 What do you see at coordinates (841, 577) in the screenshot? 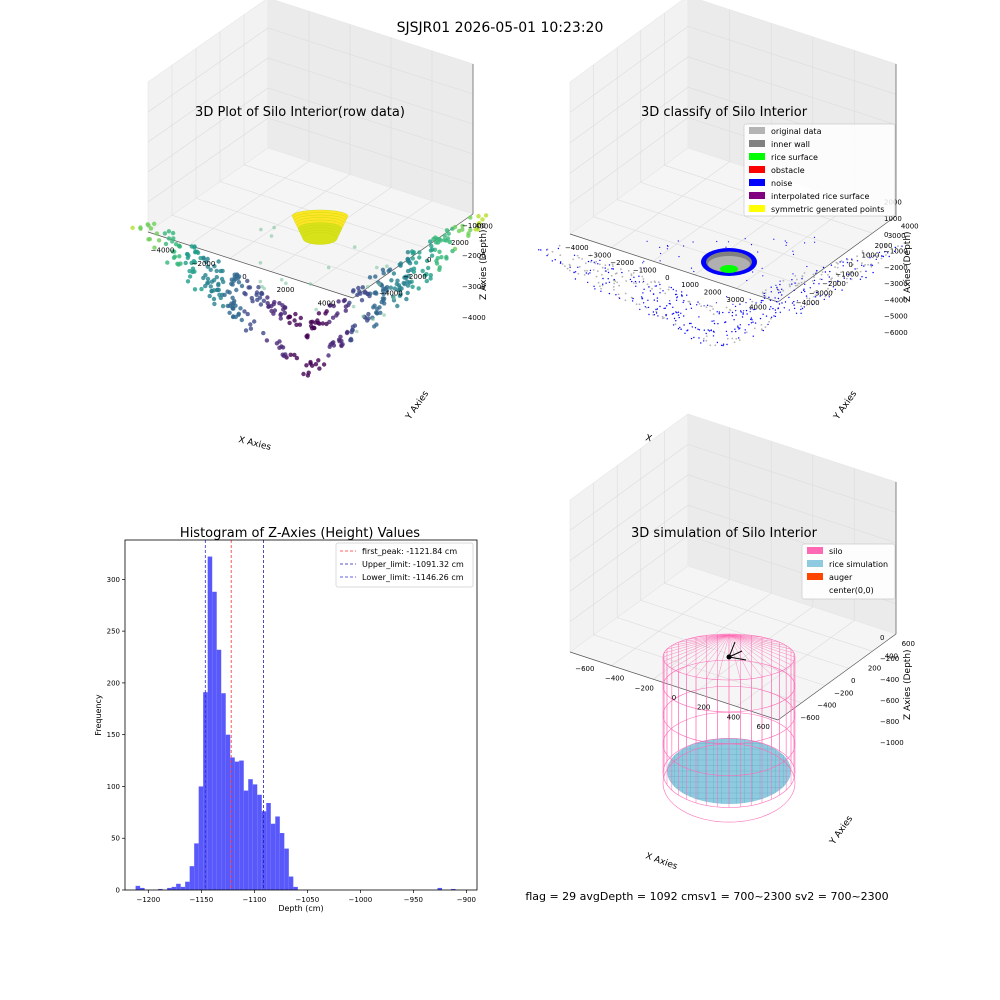
I see `legend-label: auger` at bounding box center [841, 577].